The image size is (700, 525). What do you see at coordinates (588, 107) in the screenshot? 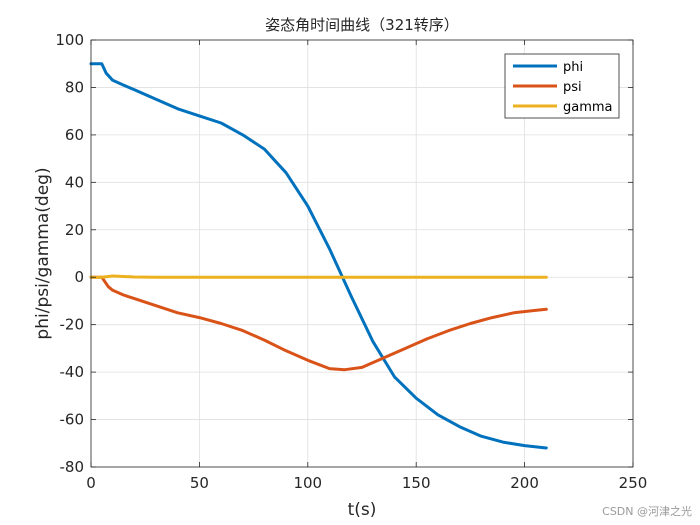
I see `legend-label-gamma: gamma` at bounding box center [588, 107].